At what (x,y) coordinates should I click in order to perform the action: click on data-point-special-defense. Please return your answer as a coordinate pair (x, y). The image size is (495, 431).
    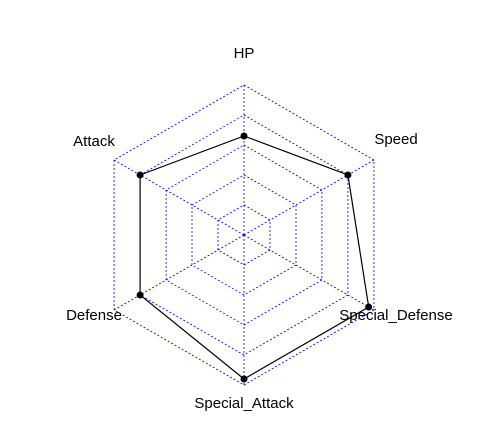
    Looking at the image, I should click on (369, 307).